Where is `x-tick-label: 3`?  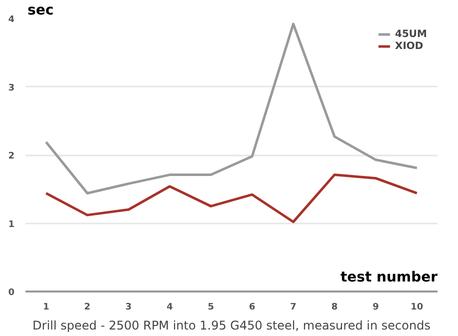
x-tick-label: 3 is located at coordinates (128, 307).